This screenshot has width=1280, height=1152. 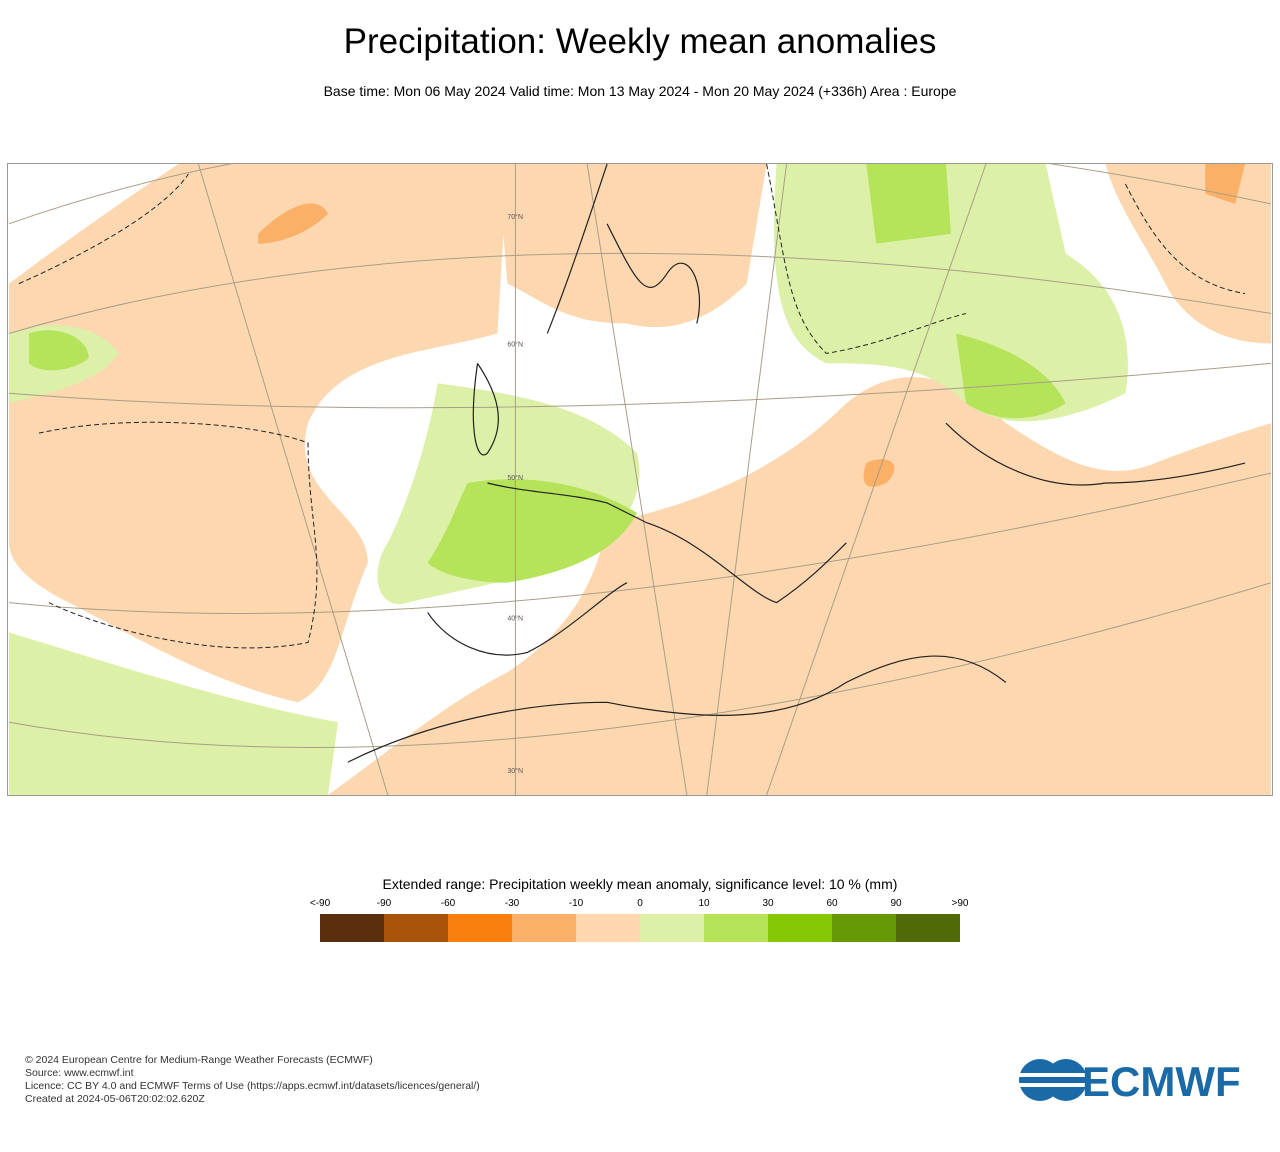 I want to click on legend-tick: 90, so click(x=896, y=903).